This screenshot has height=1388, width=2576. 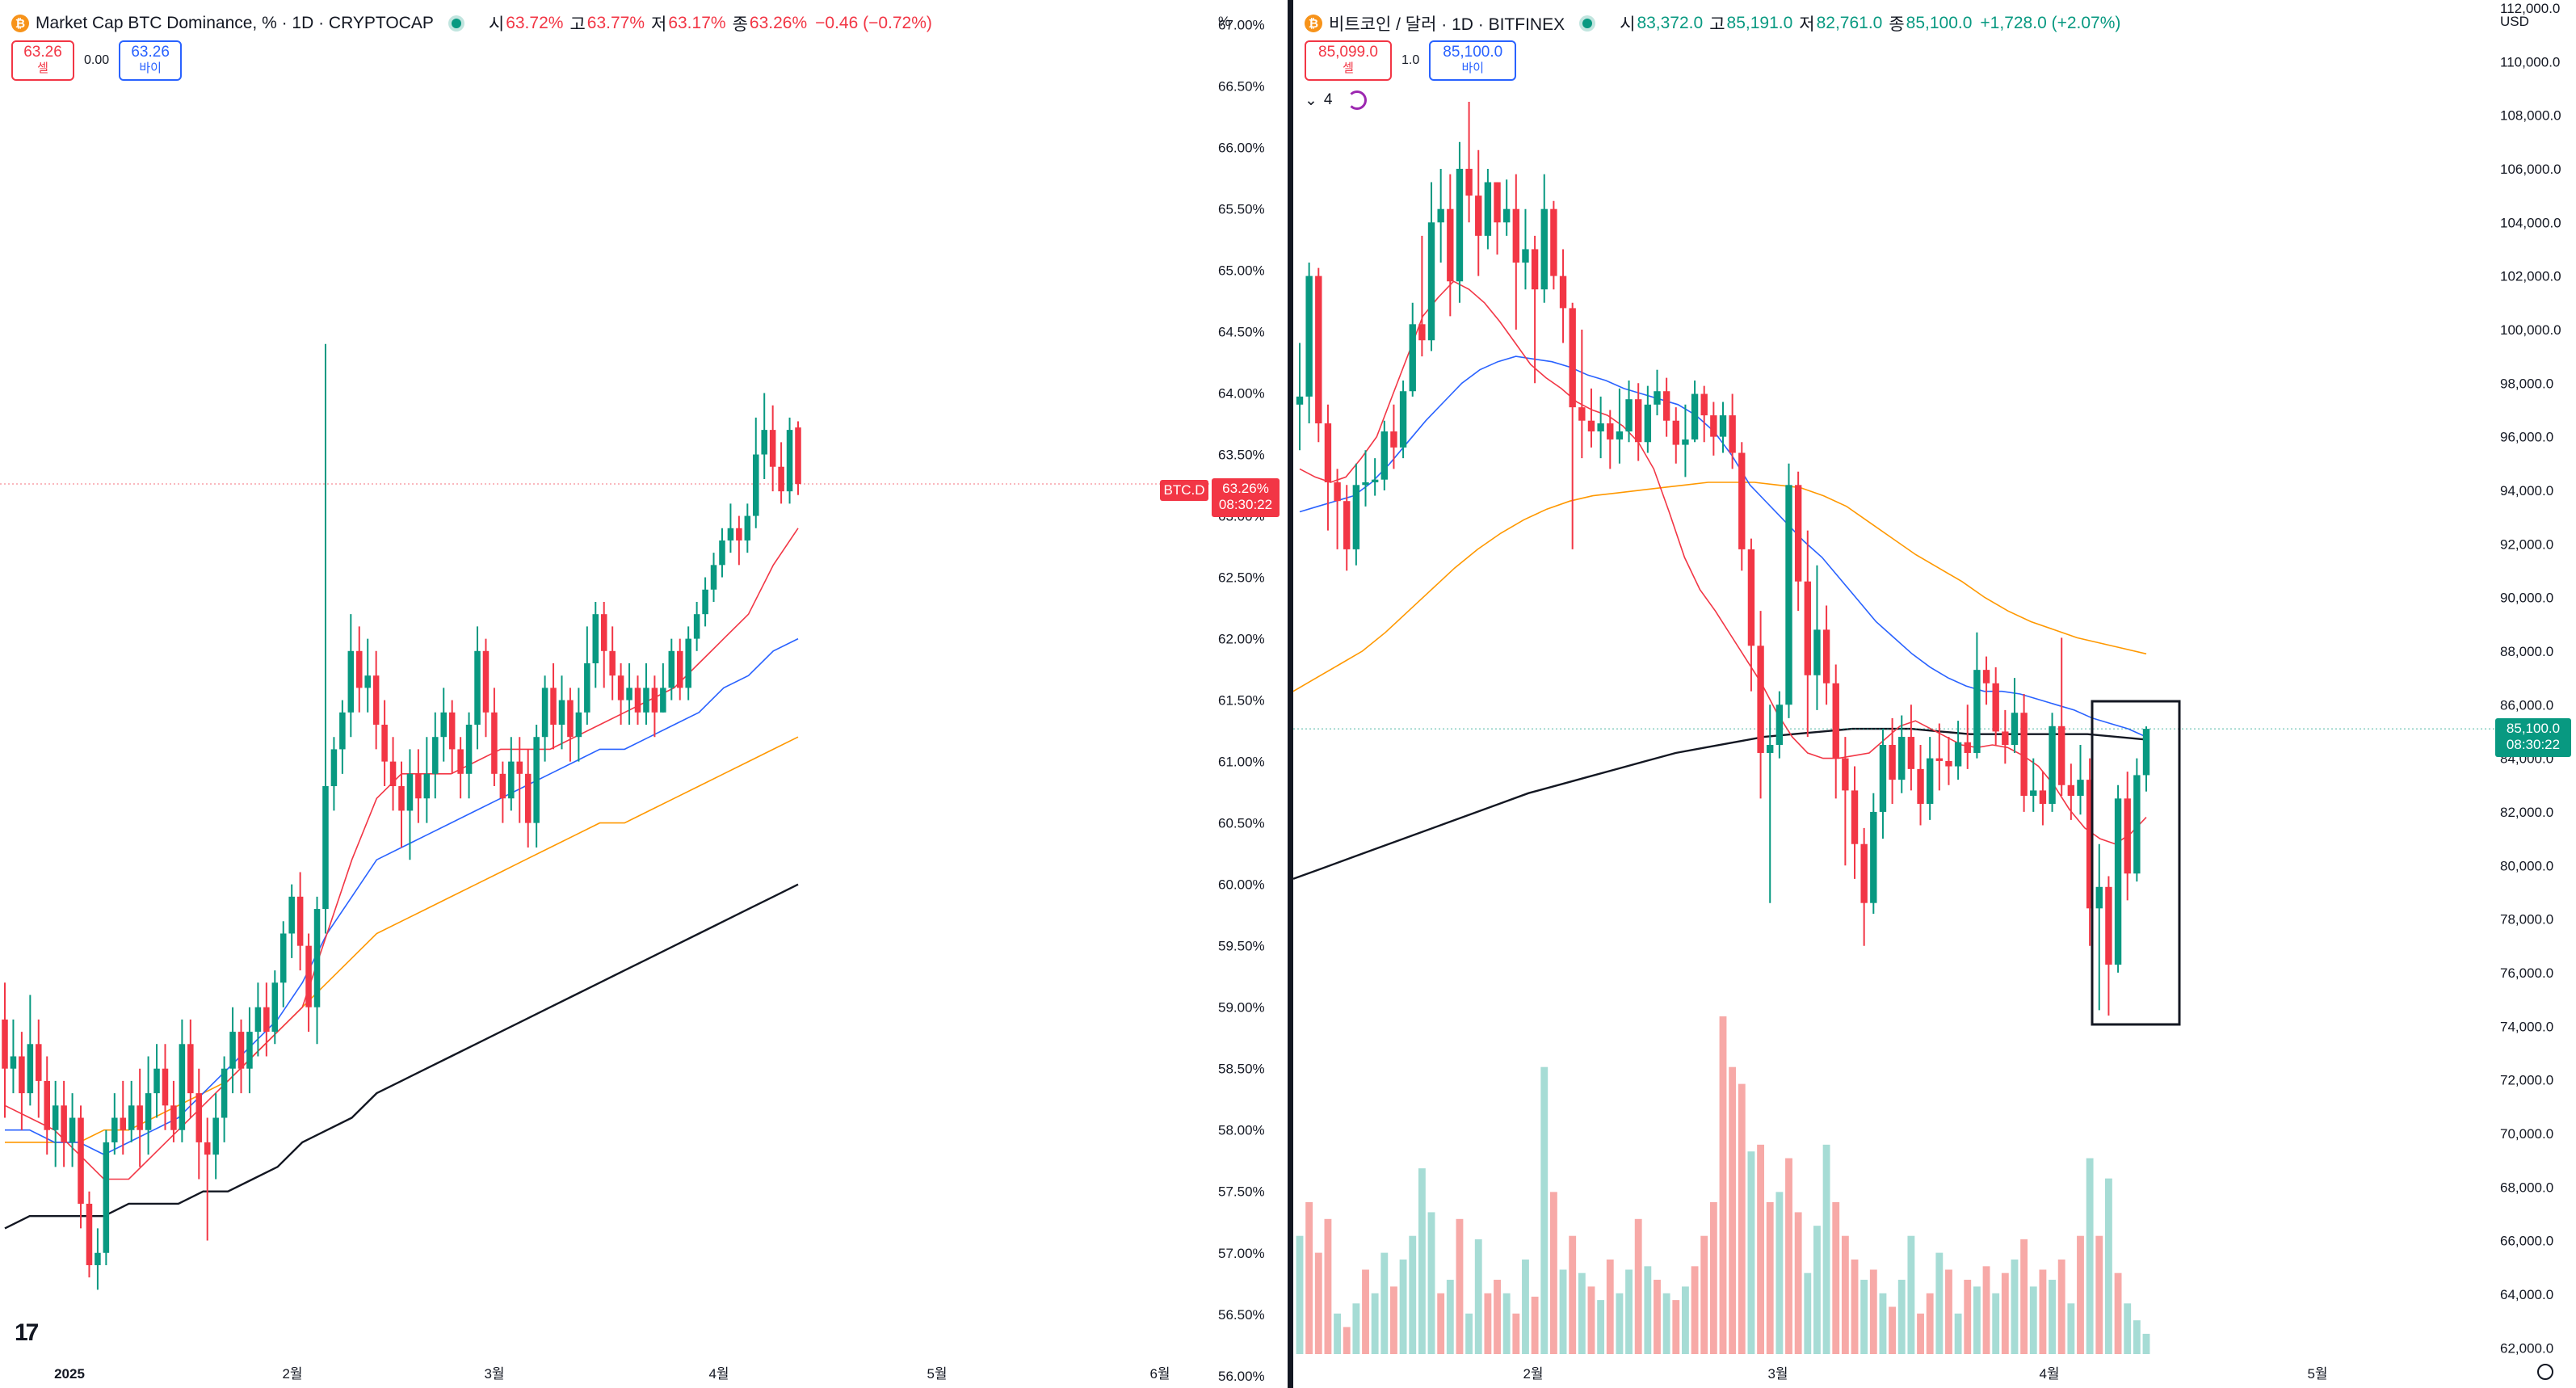 I want to click on indicator-toggle: ⌄ 4, so click(x=1336, y=100).